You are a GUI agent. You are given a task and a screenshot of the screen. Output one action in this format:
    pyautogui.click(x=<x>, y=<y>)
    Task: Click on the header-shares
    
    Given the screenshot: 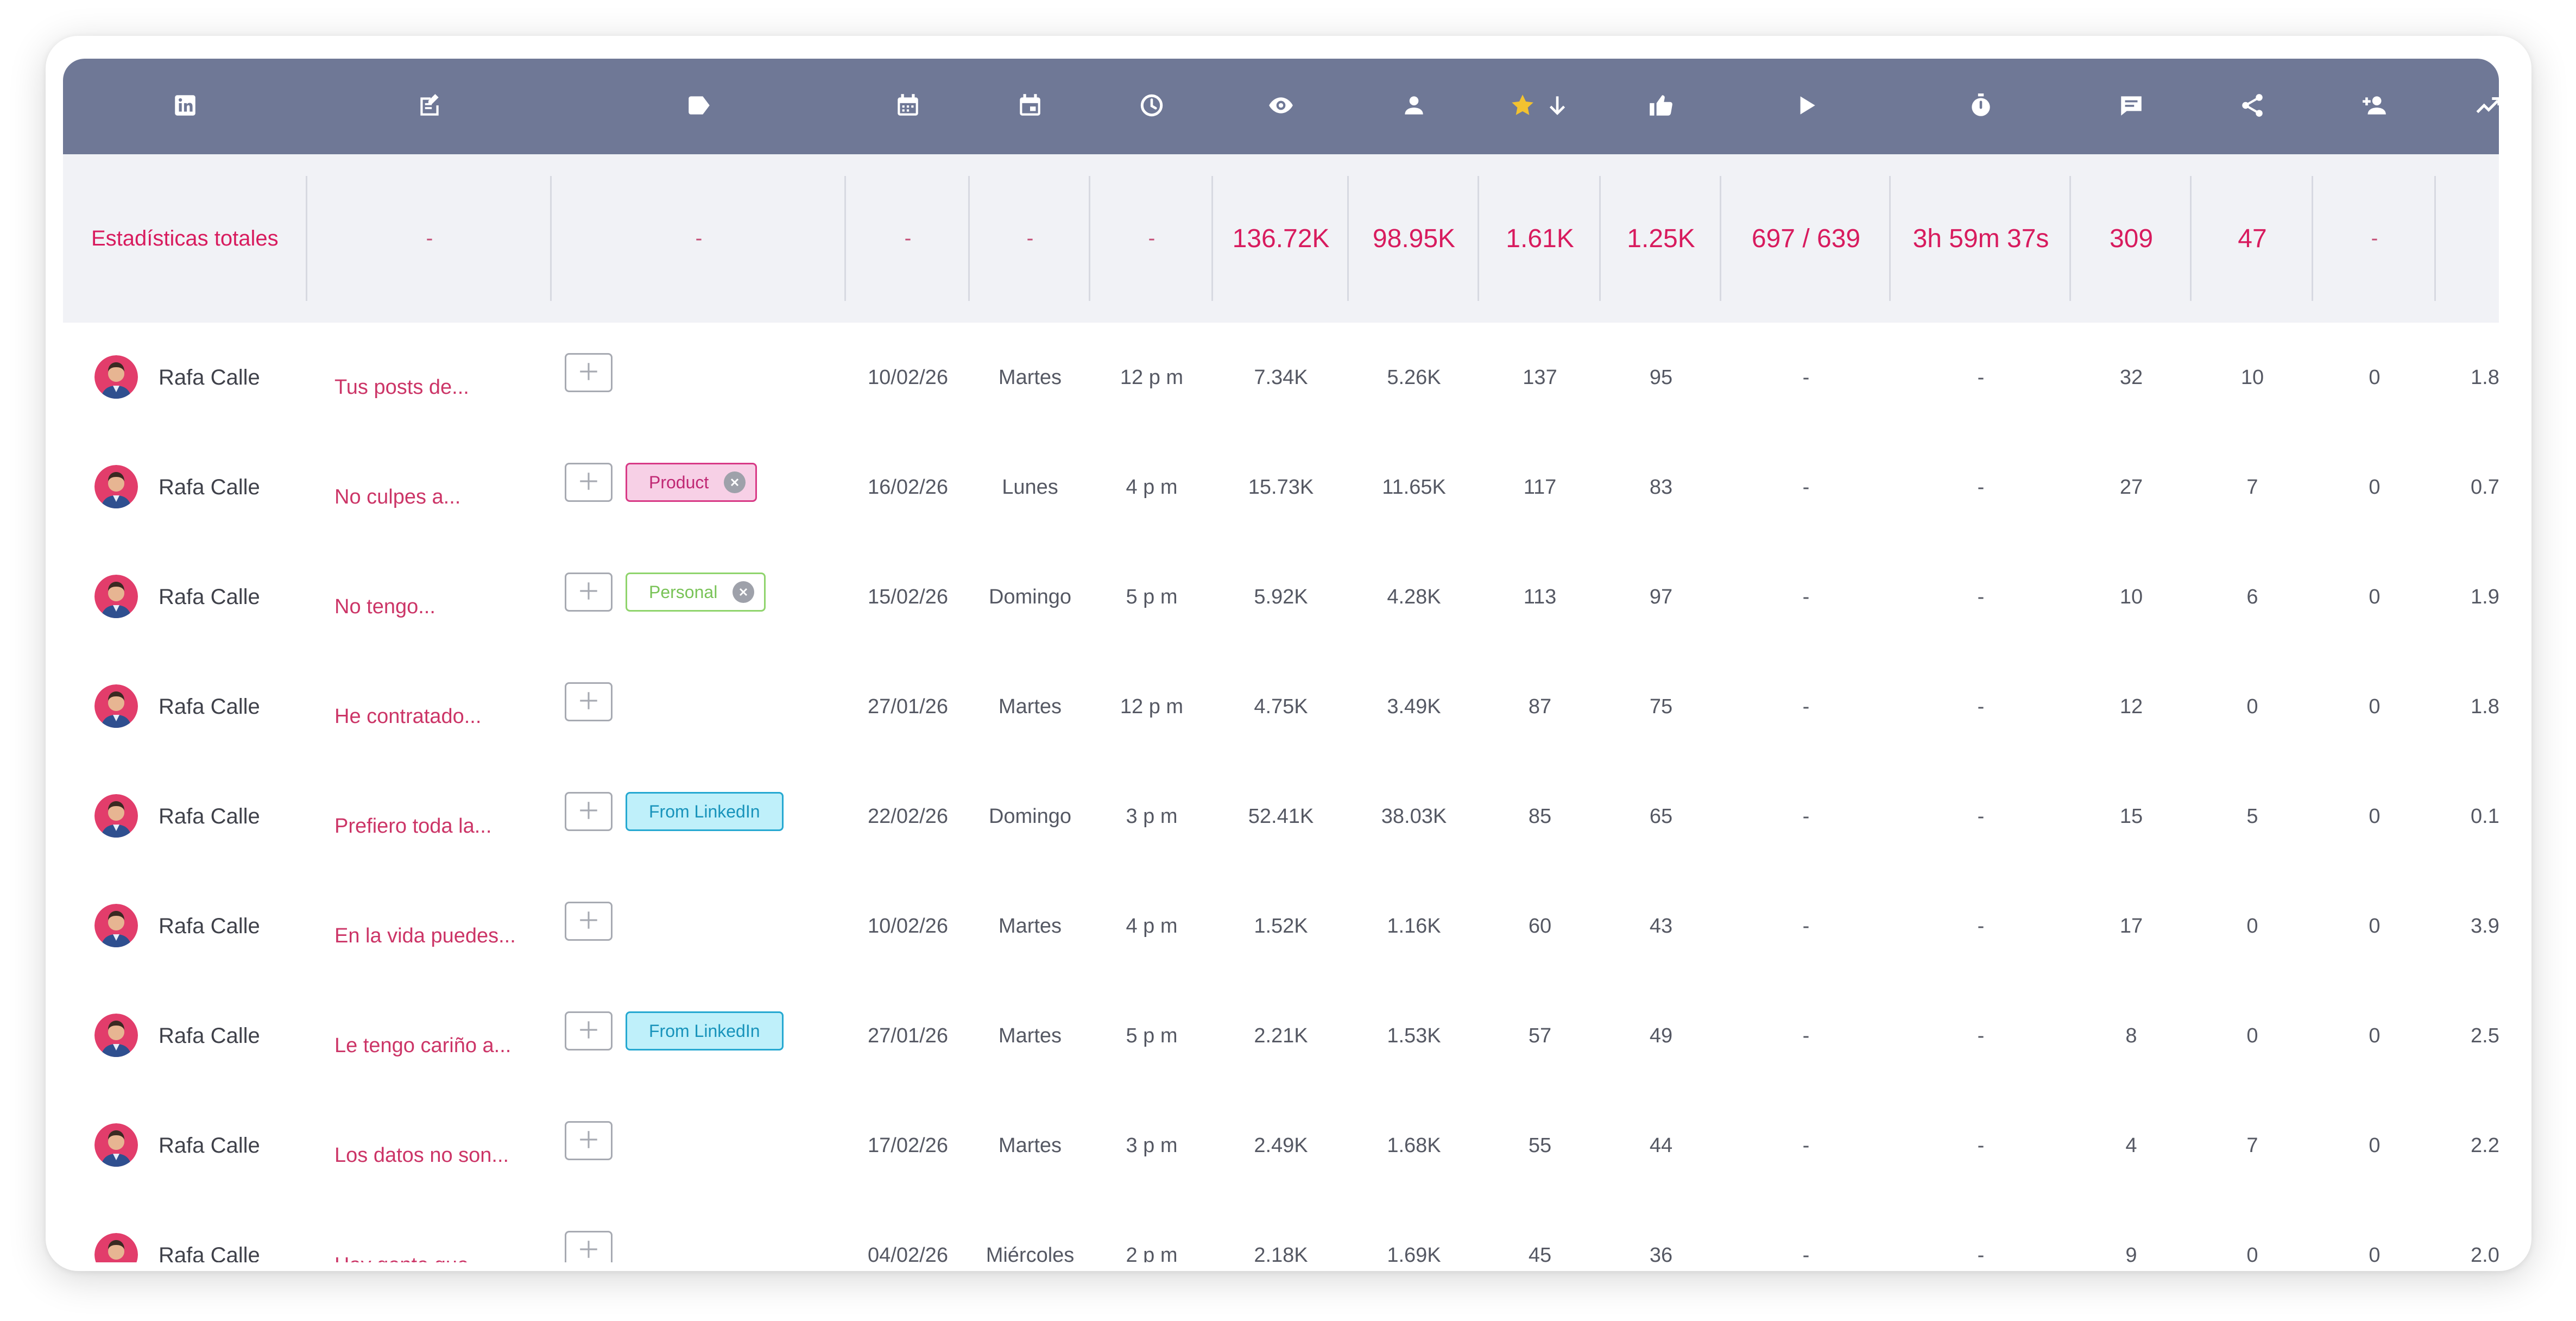 What is the action you would take?
    pyautogui.click(x=2253, y=106)
    